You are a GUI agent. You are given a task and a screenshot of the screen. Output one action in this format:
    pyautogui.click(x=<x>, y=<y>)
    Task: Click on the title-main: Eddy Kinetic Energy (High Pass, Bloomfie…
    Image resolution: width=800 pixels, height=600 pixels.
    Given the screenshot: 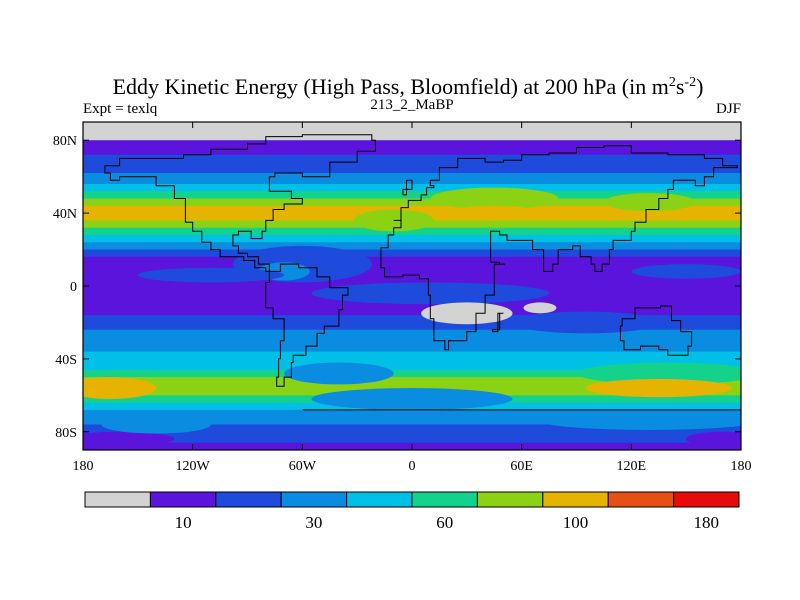 What is the action you would take?
    pyautogui.click(x=391, y=86)
    